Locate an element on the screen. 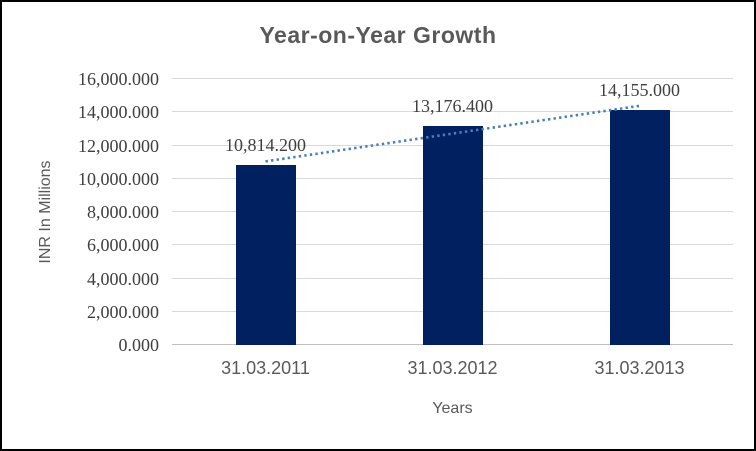  x-tick-label: 31.03.2012 is located at coordinates (452, 368).